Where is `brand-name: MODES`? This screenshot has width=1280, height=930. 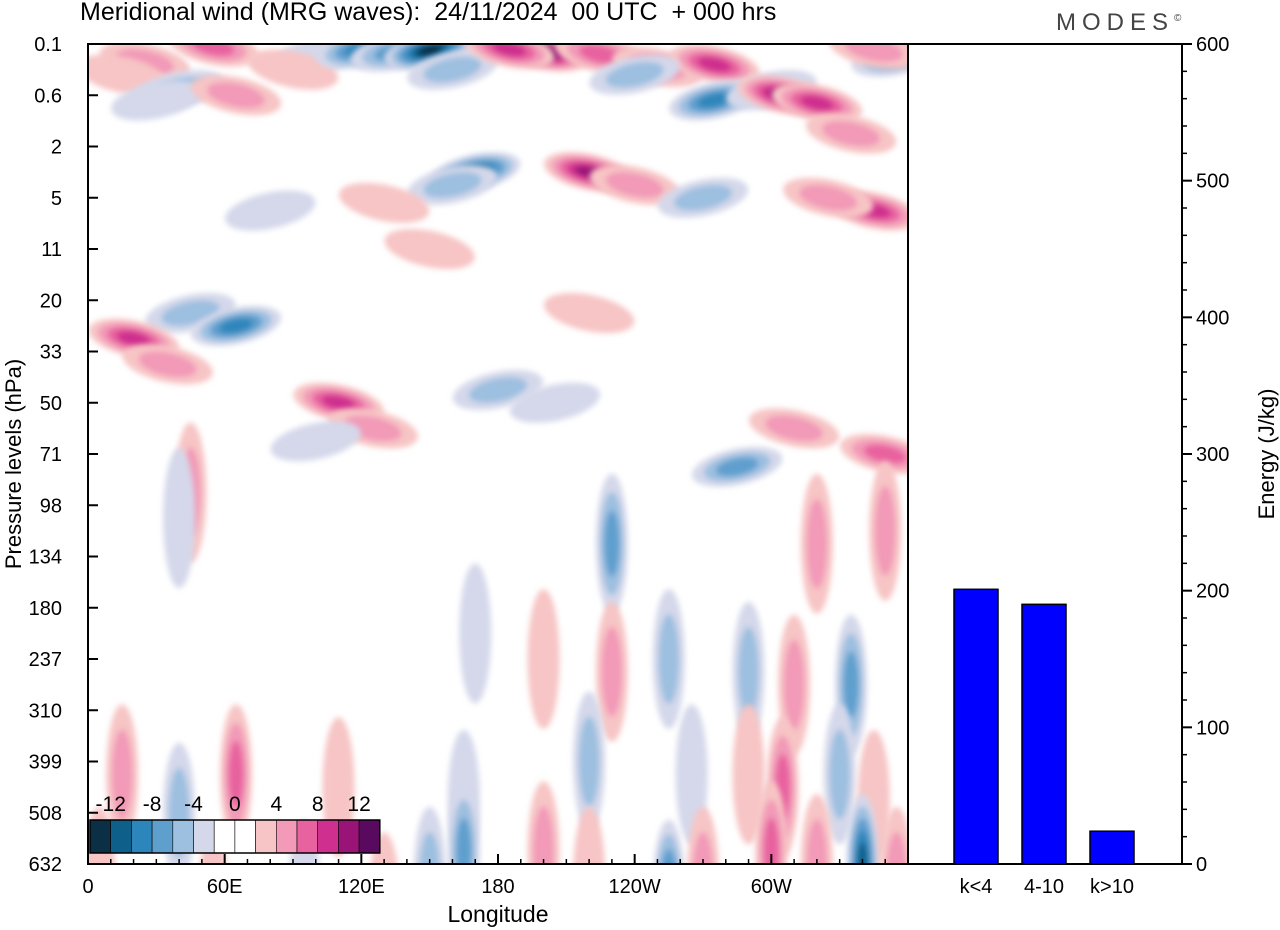 brand-name: MODES is located at coordinates (1115, 22).